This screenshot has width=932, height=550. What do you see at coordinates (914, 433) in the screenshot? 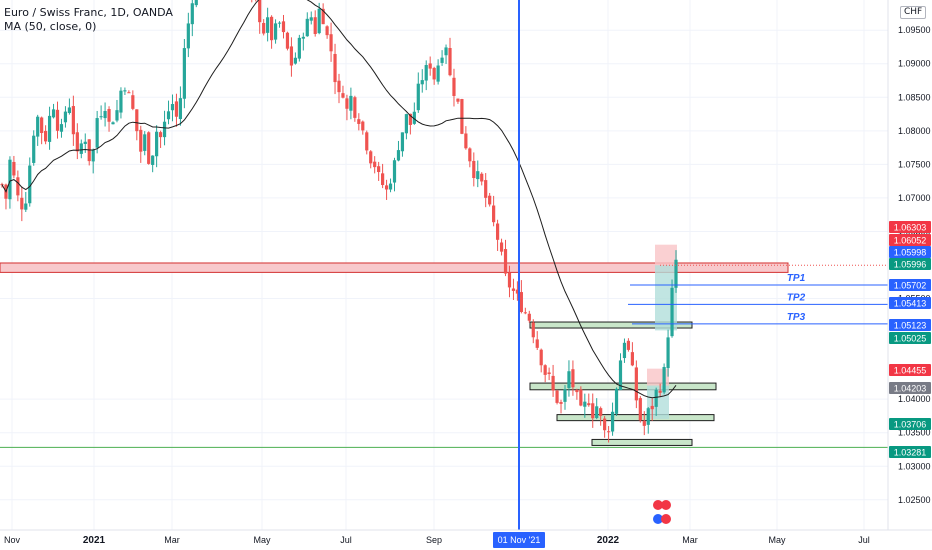
I see `price-tick-label: 1.03500` at bounding box center [914, 433].